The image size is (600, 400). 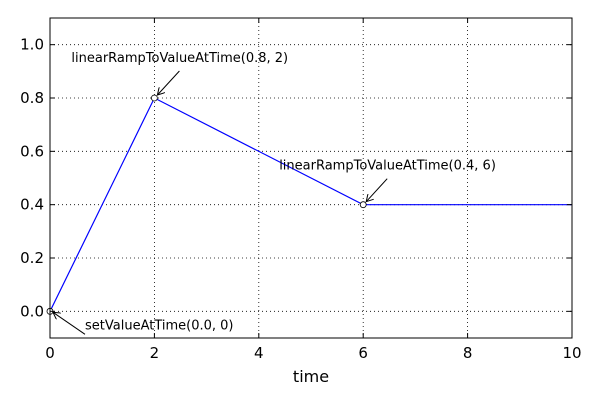 I want to click on x-tick-label-0: 0, so click(x=50, y=353).